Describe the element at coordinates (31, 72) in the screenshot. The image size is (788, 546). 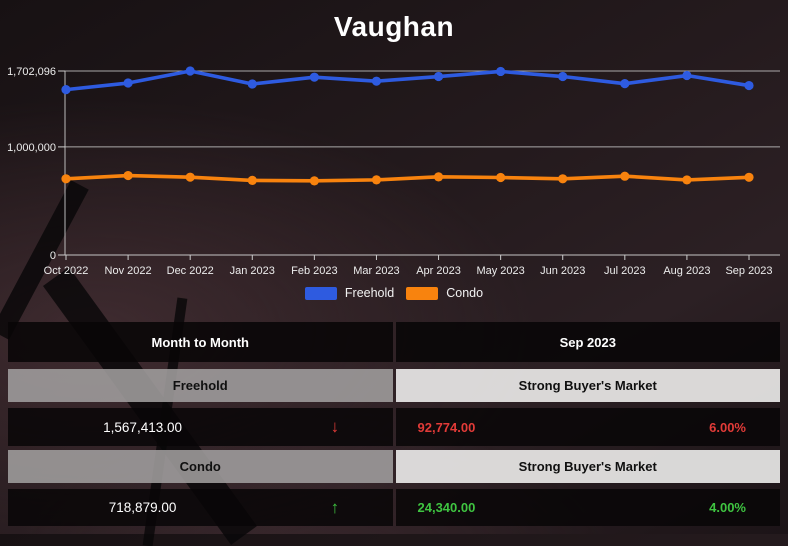
I see `y-tick-label: 1,702,096` at that location.